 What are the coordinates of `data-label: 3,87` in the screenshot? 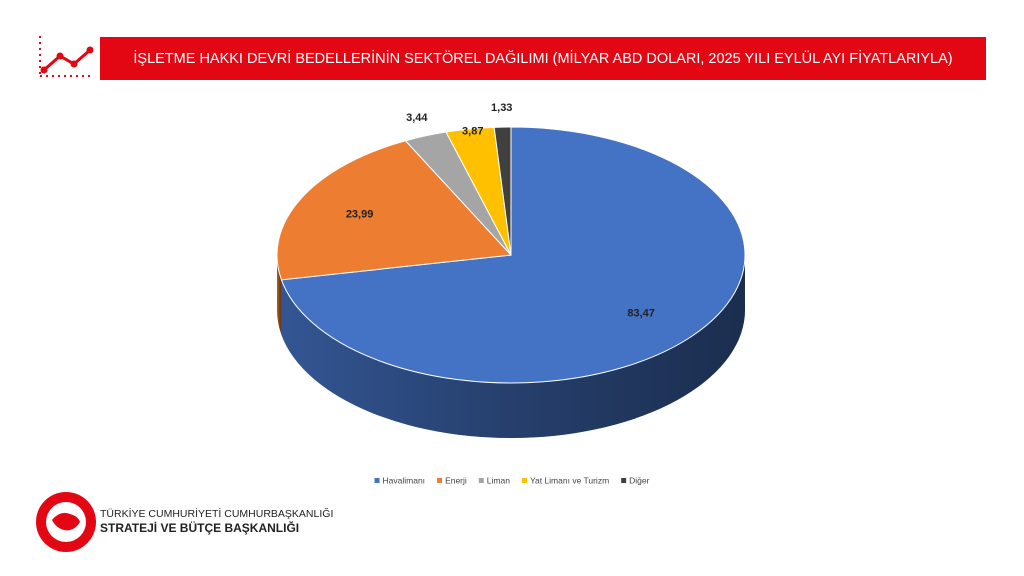 It's located at (472, 132).